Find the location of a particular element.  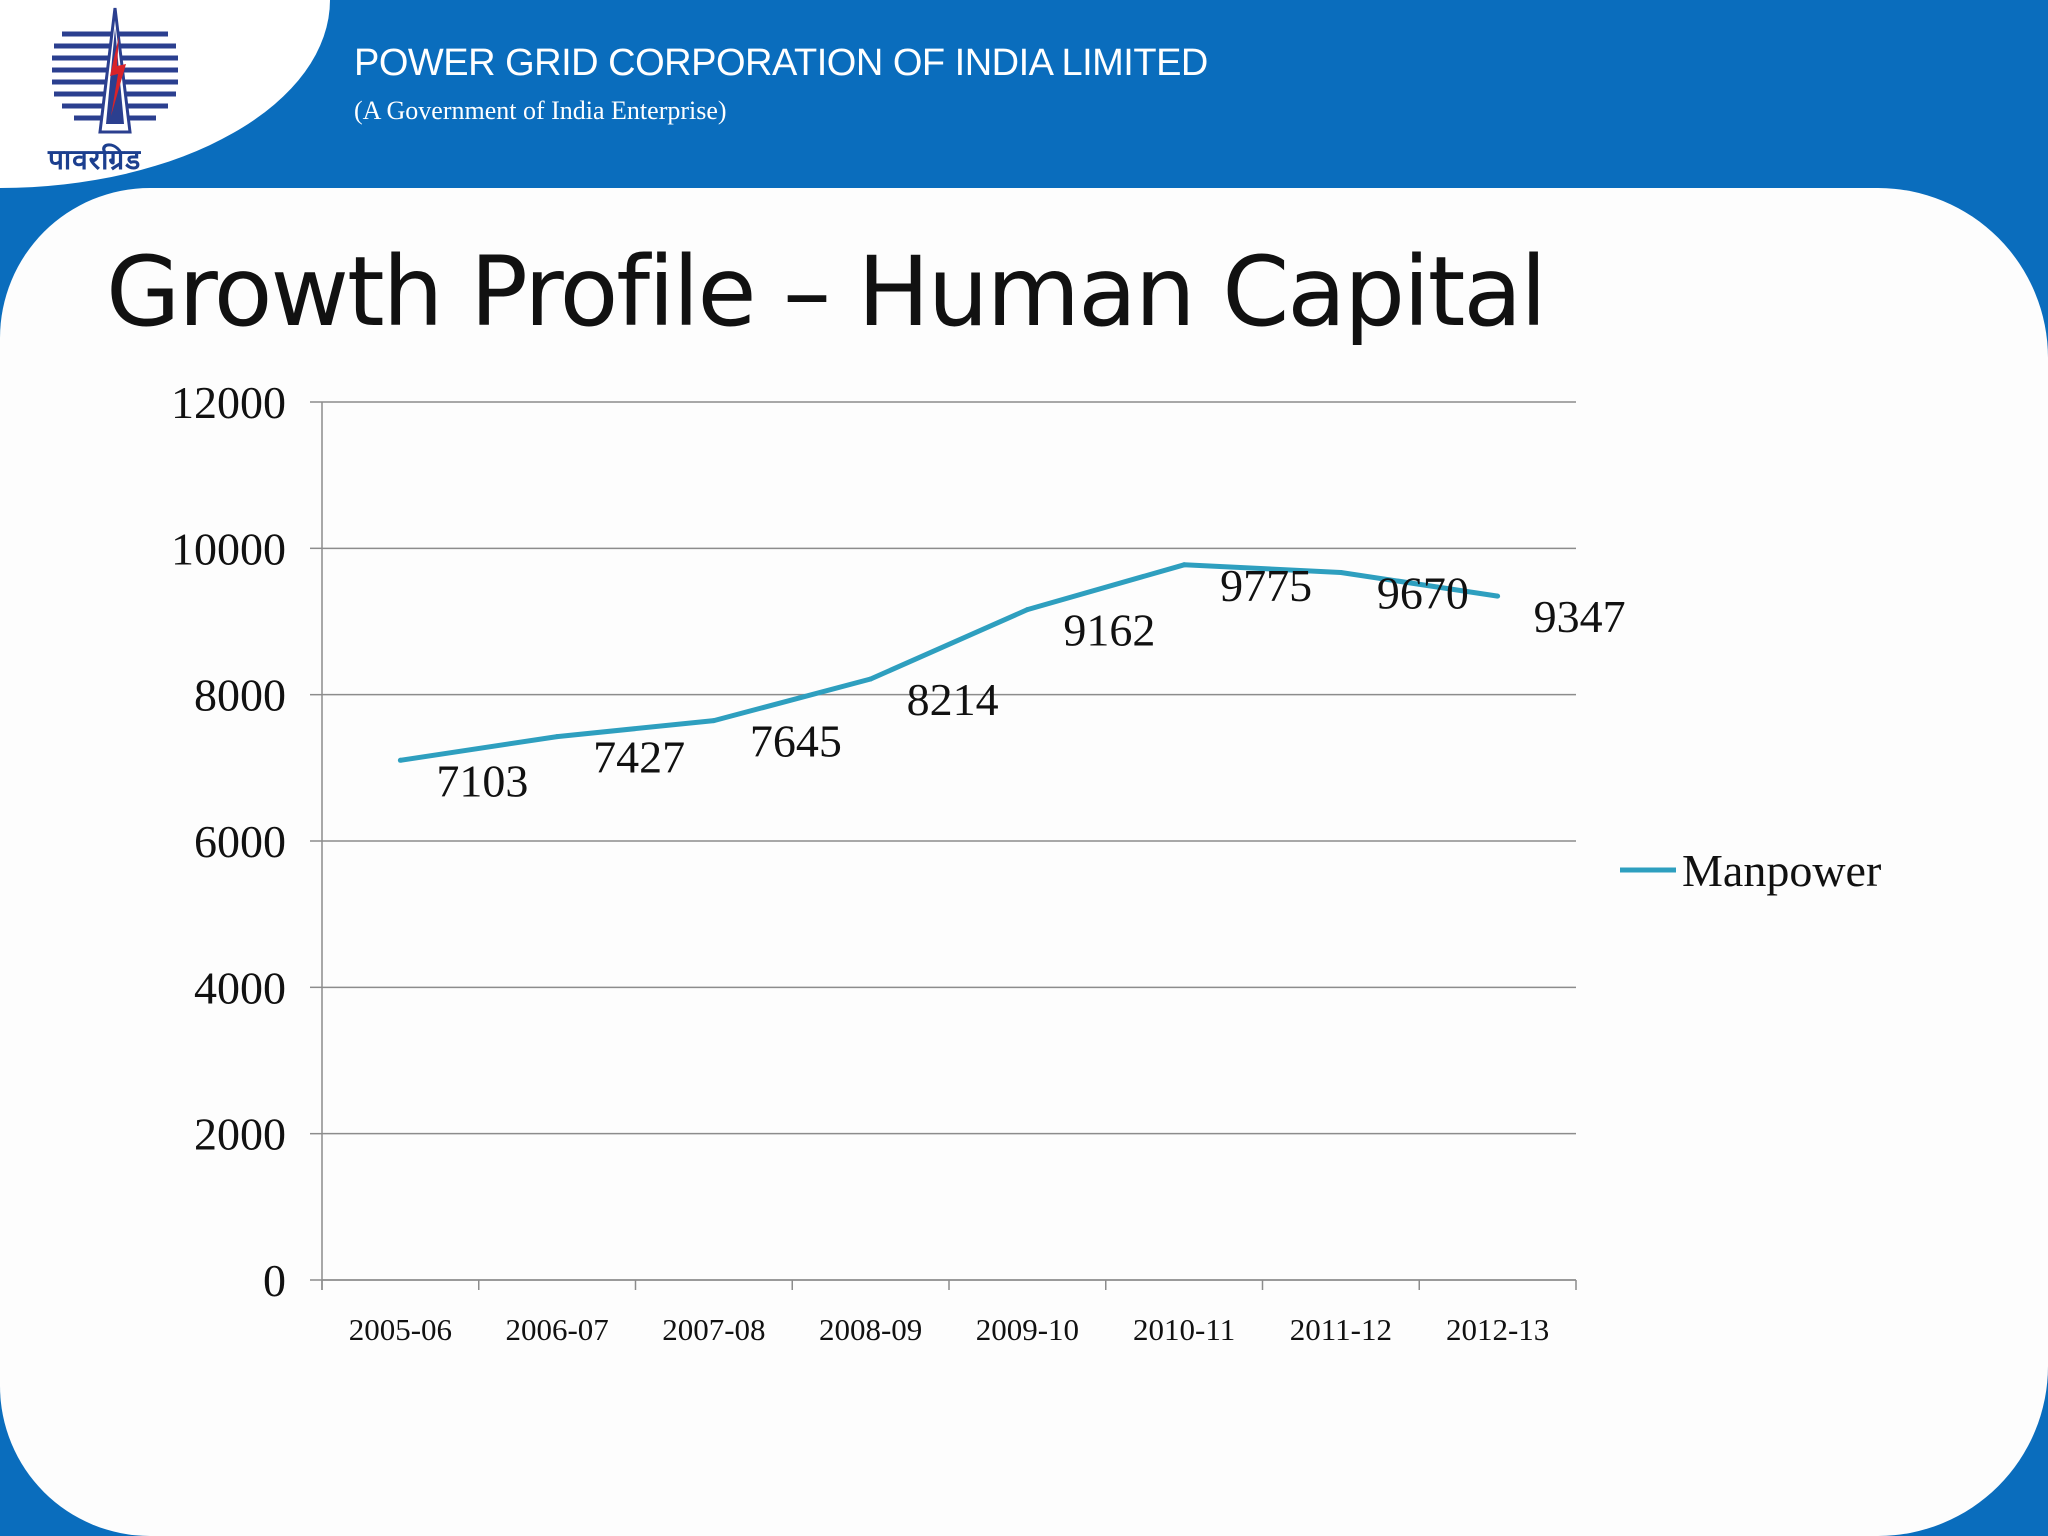

y-tick-label: 0 is located at coordinates (274, 1280).